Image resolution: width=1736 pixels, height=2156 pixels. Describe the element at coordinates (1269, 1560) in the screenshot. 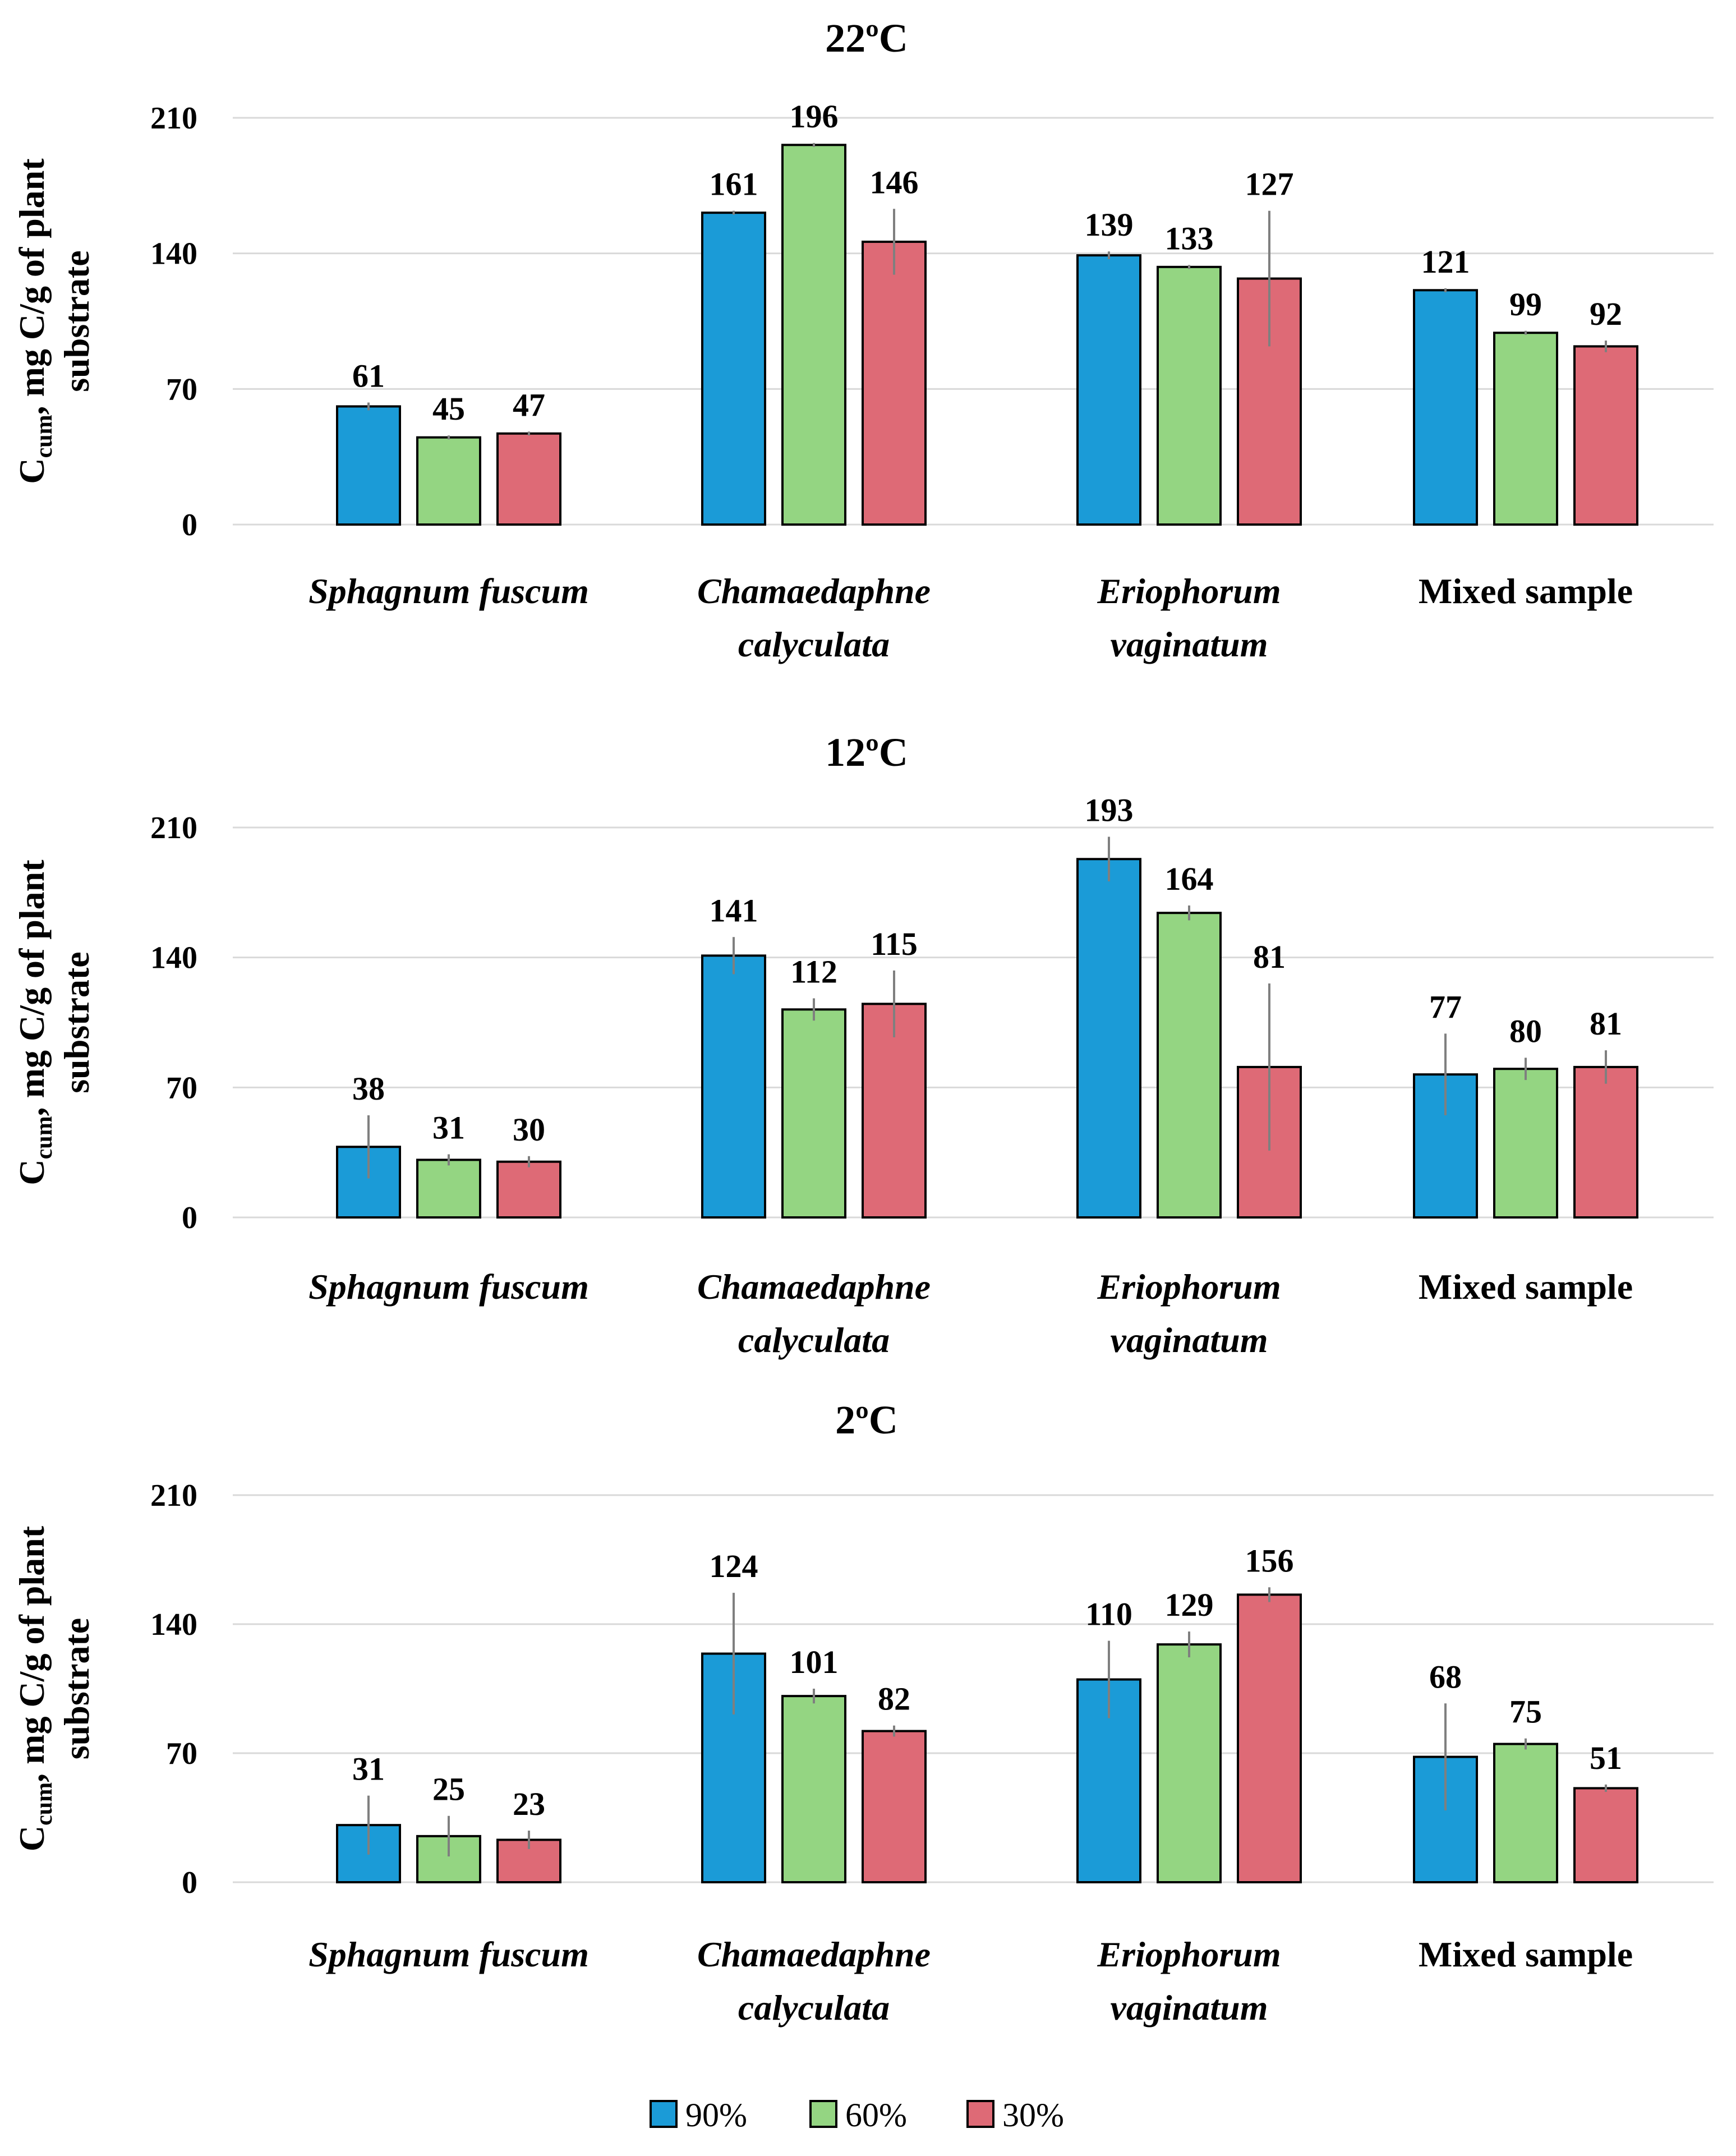

I see `data-label: 156` at that location.